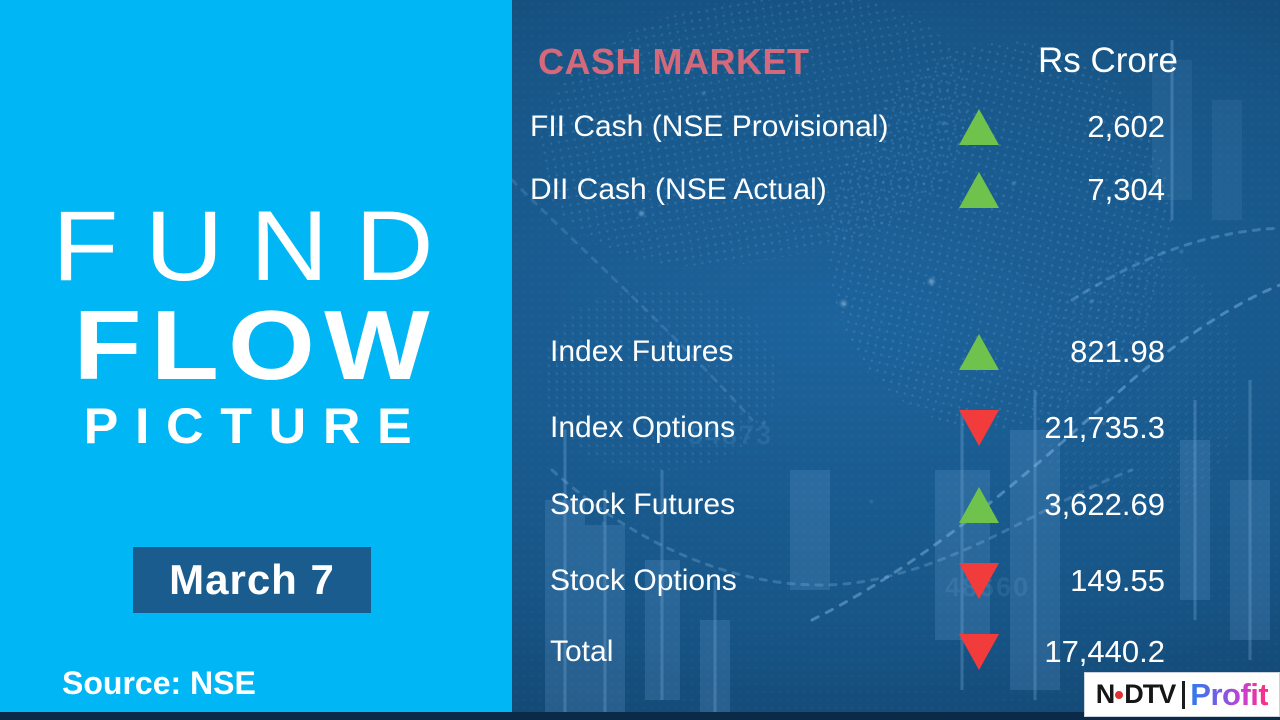 The height and width of the screenshot is (720, 1280). Describe the element at coordinates (896, 428) in the screenshot. I see `table-row-index-options: Index Options 21,735.3` at that location.